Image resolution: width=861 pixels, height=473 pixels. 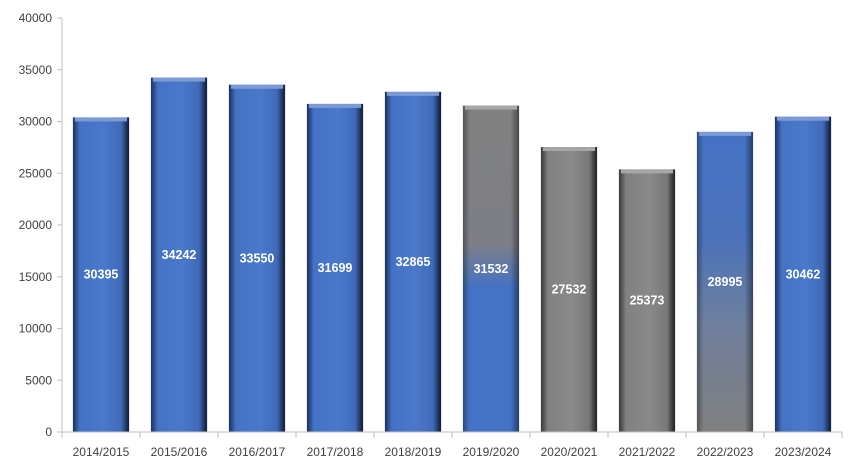 I want to click on bar-group: 31532, so click(x=491, y=268).